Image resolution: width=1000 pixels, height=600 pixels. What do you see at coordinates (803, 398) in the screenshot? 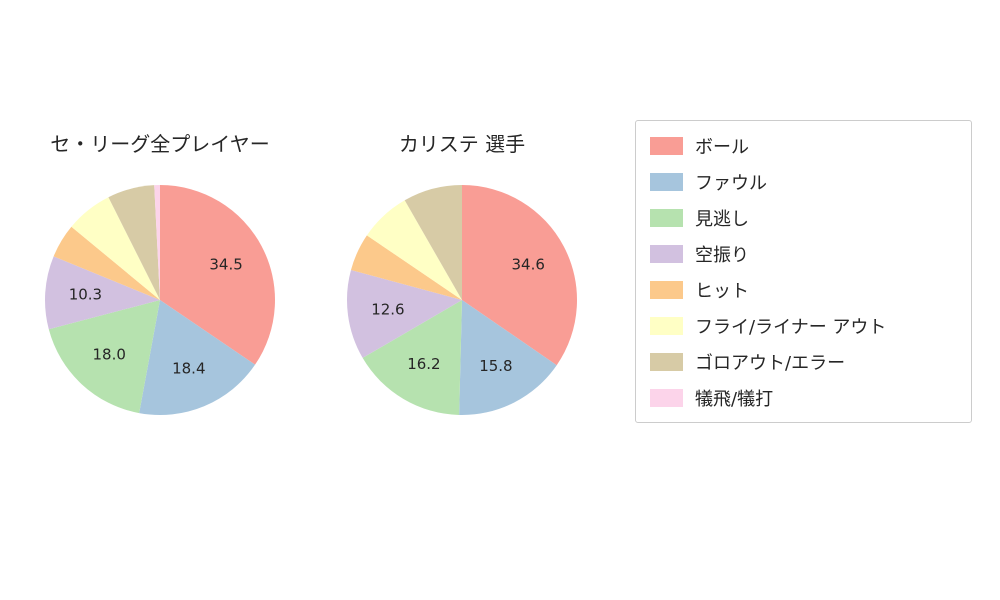
I see `legend-item-7: 犠飛/犠打` at bounding box center [803, 398].